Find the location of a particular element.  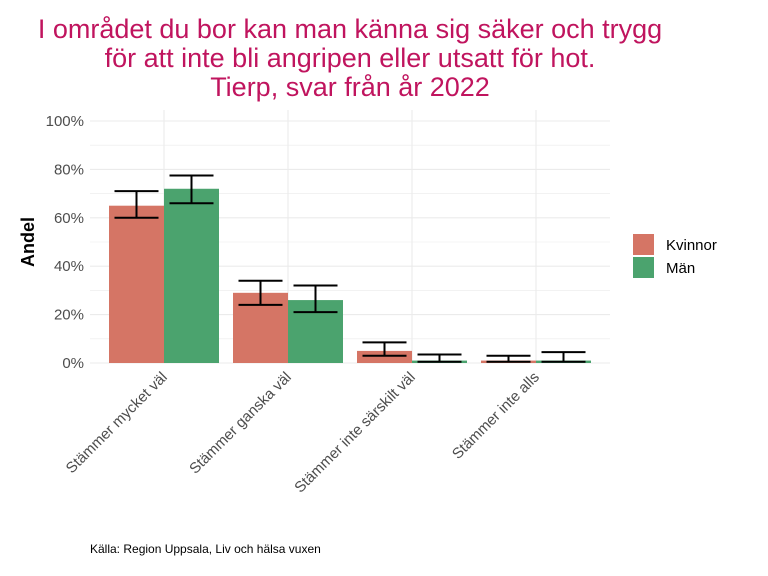

y-tick-label: 100% is located at coordinates (65, 121).